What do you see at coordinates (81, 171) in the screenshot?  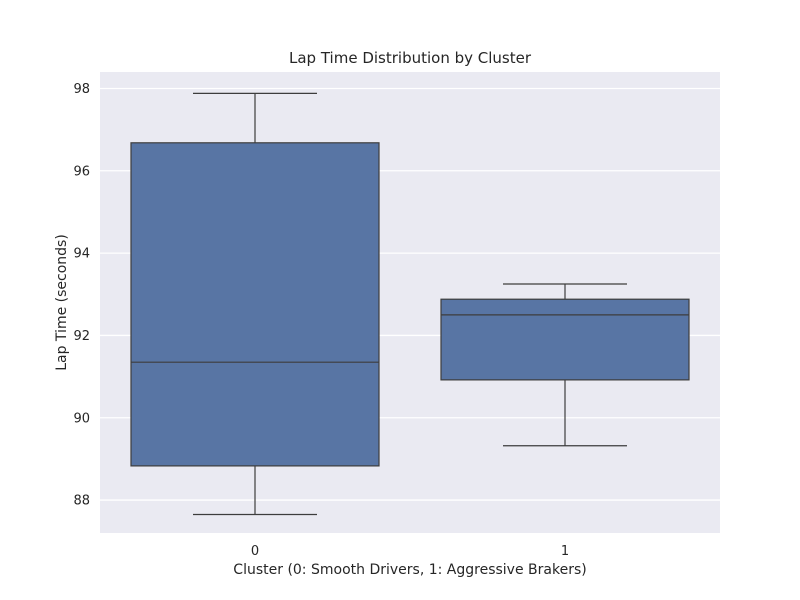 I see `y-tick-label: 96` at bounding box center [81, 171].